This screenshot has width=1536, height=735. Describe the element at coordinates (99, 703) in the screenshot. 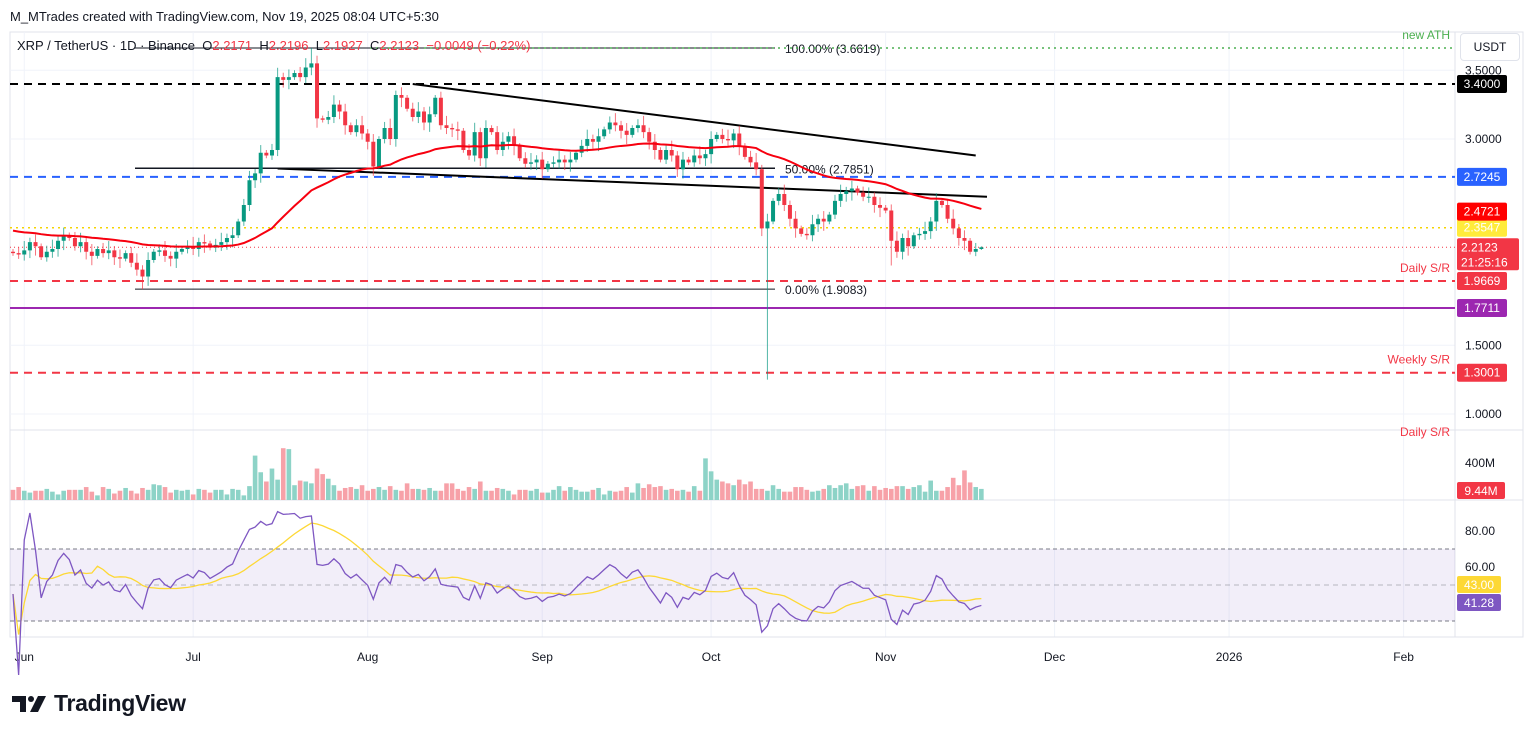

I see `tradingview-logo: TradingView` at that location.